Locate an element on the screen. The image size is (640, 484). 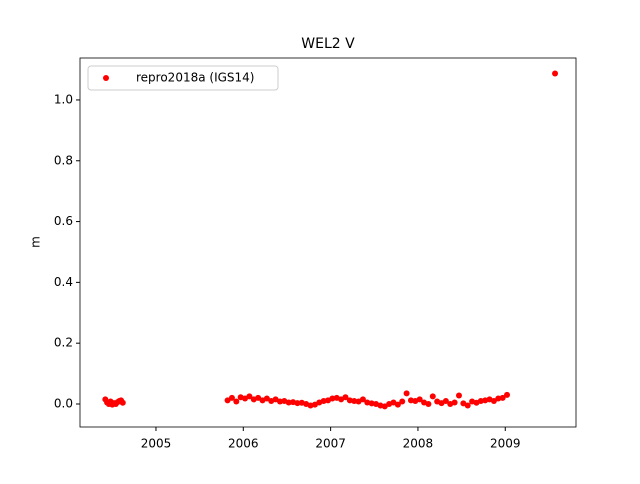
x-tick-label: 2005 is located at coordinates (156, 444).